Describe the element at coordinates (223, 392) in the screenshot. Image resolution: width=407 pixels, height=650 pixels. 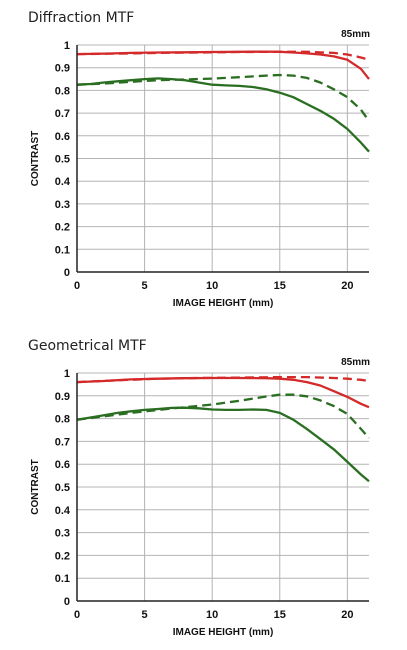
I see `series-line-red-solid` at that location.